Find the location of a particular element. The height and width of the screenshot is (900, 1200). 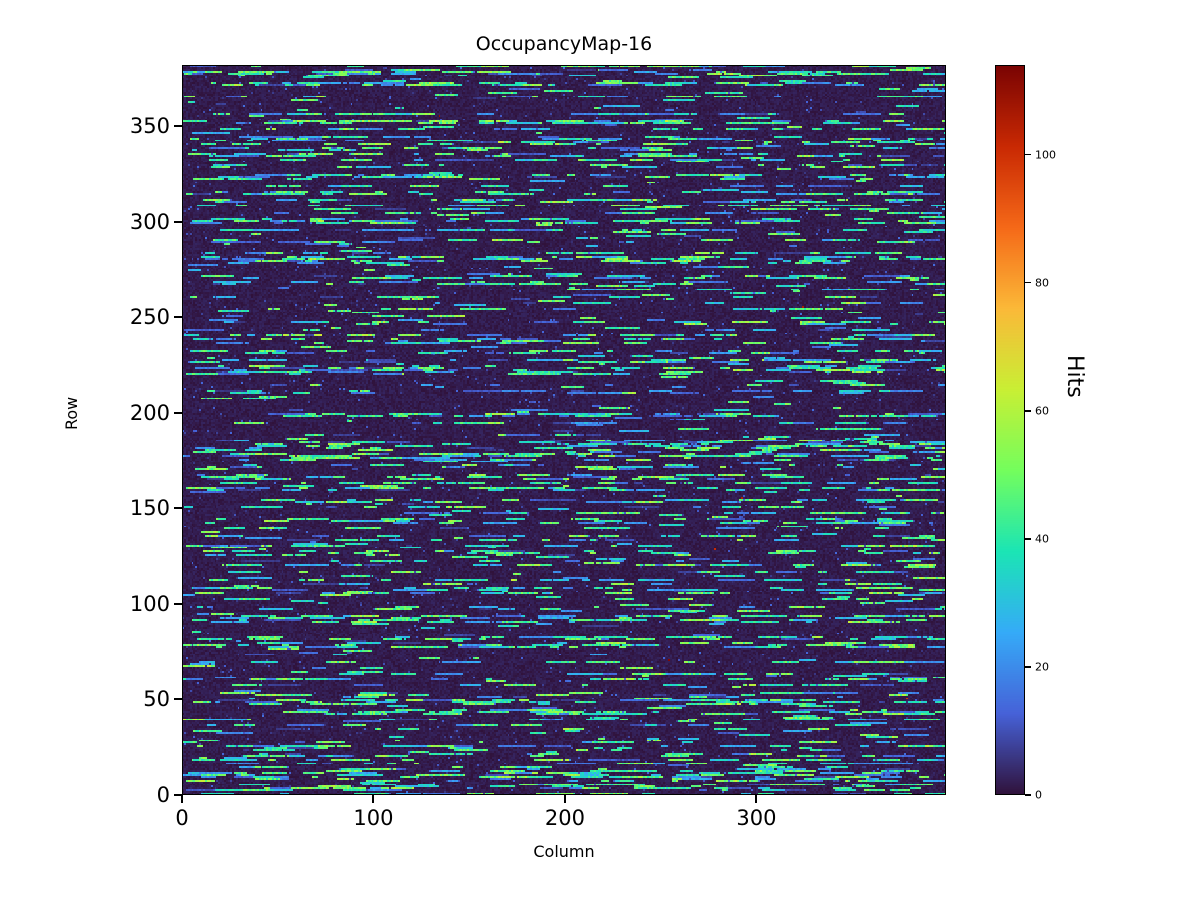

x-tick-label: 300 is located at coordinates (756, 818).